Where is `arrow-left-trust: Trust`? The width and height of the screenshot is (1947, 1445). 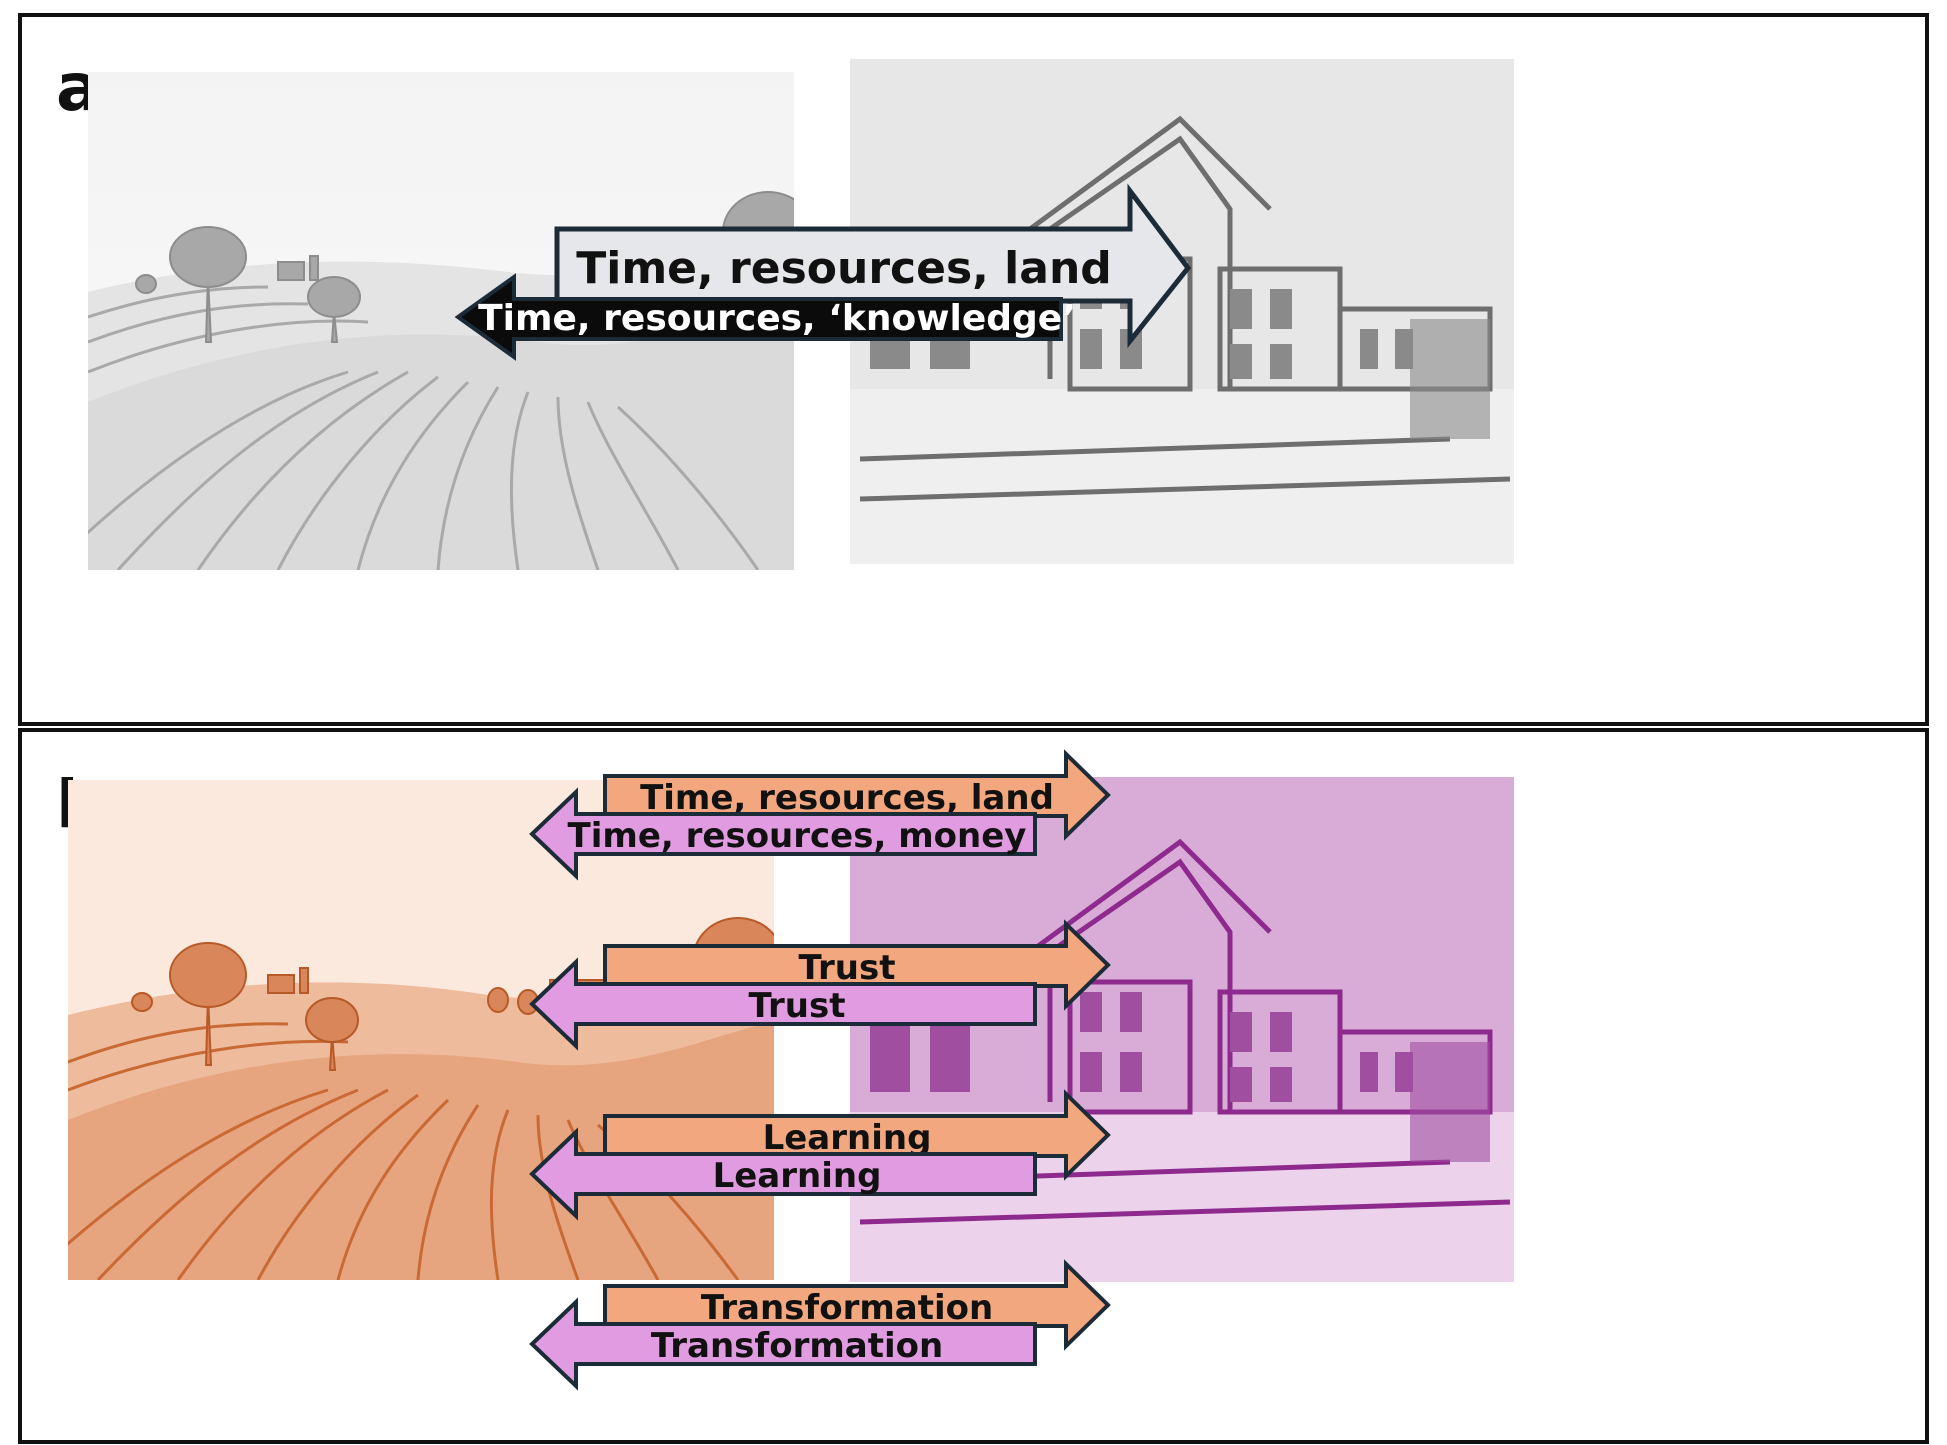
arrow-left-trust: Trust is located at coordinates (783, 1004).